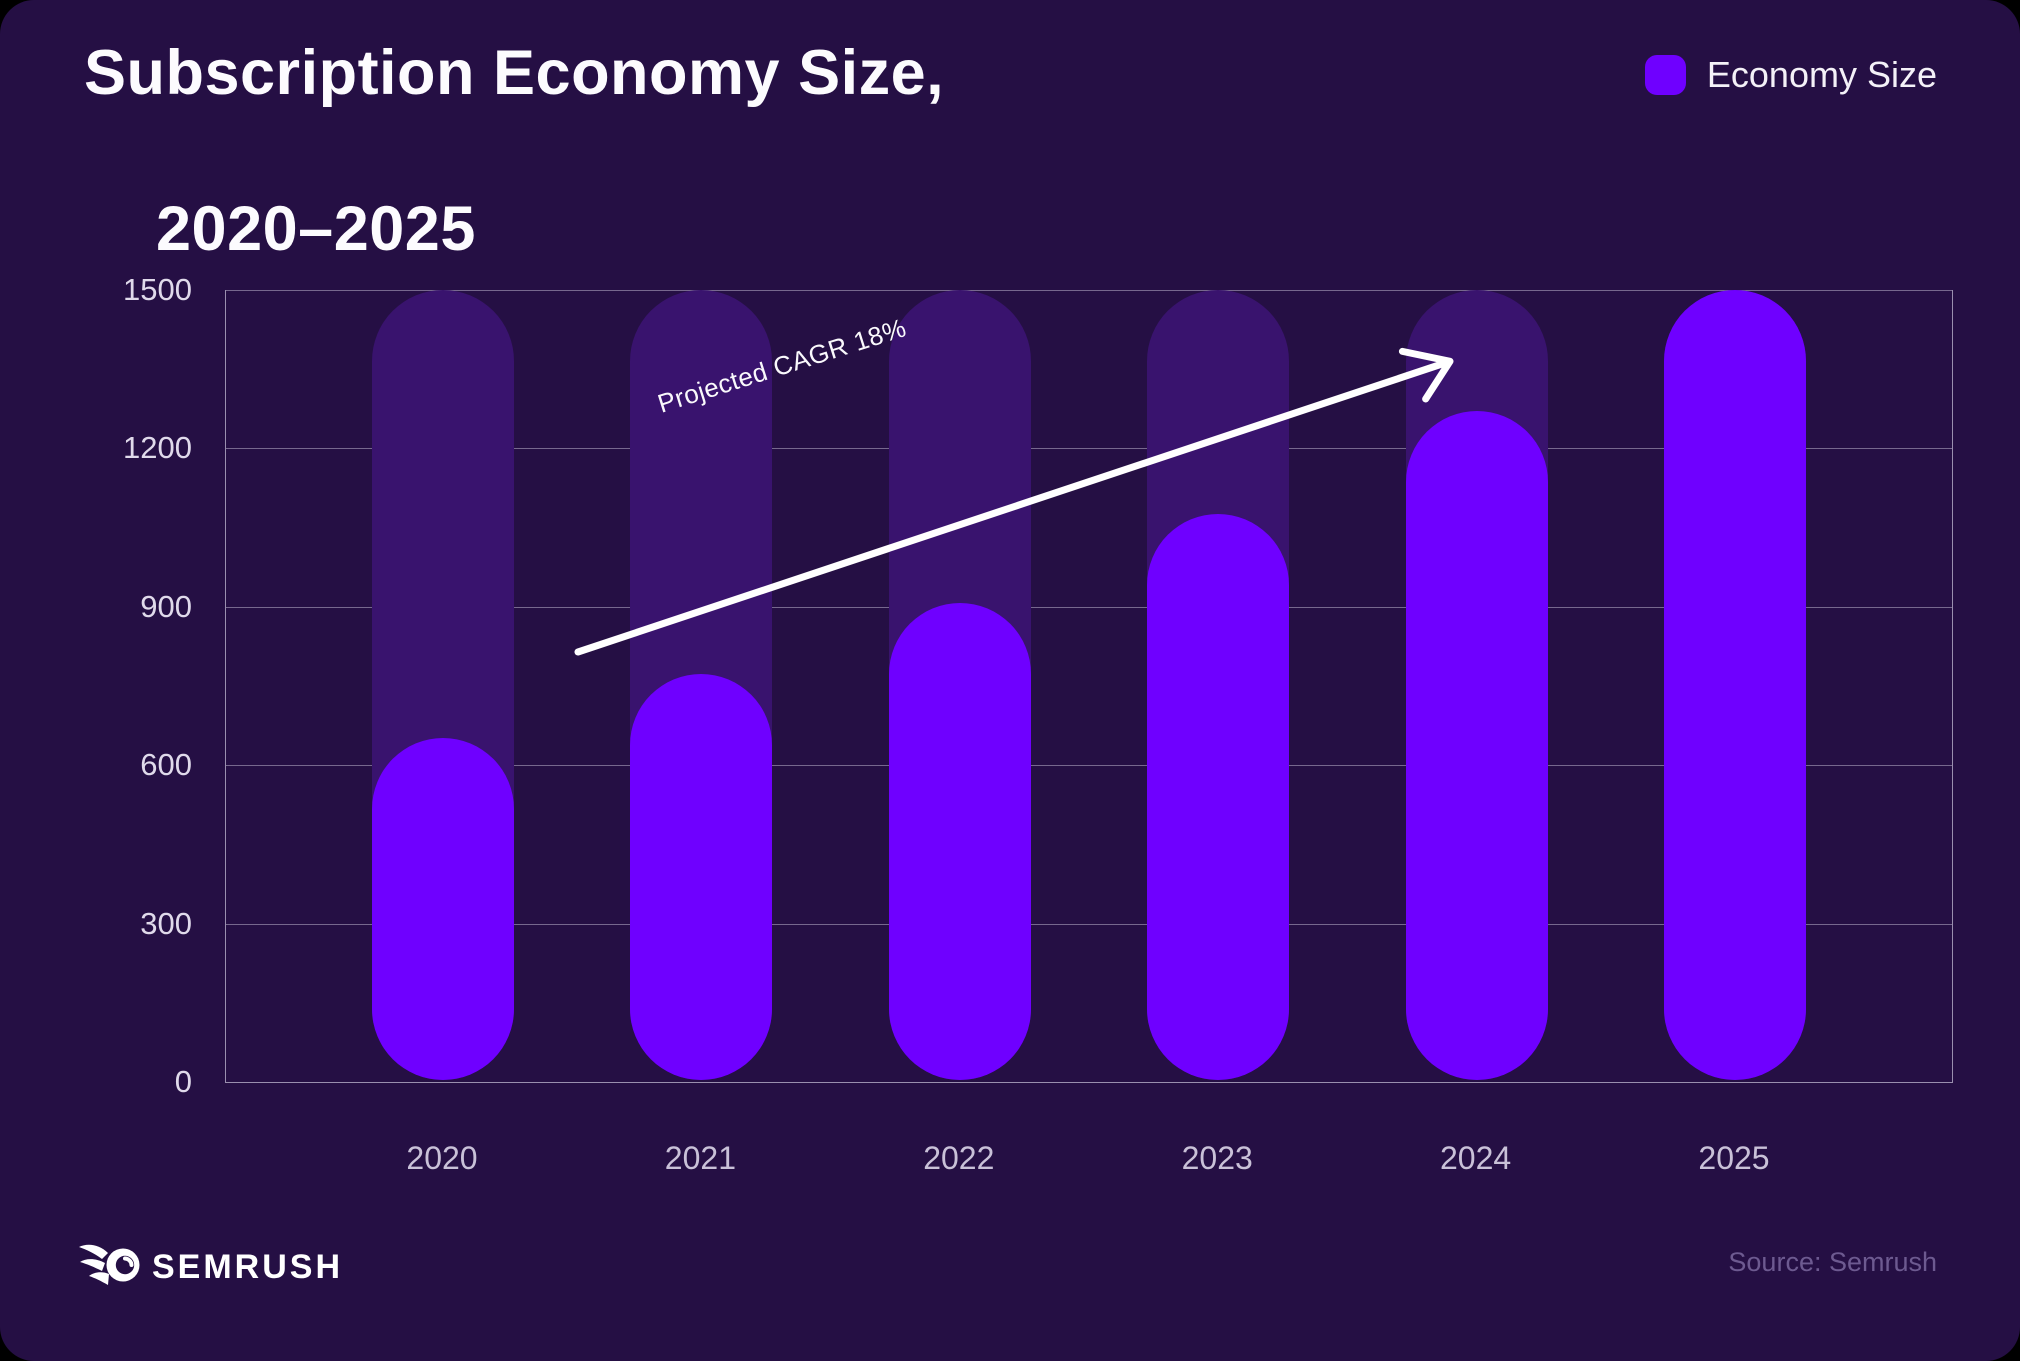 This screenshot has width=2020, height=1361. I want to click on semrush-wordmark: SEMRUSH, so click(247, 1267).